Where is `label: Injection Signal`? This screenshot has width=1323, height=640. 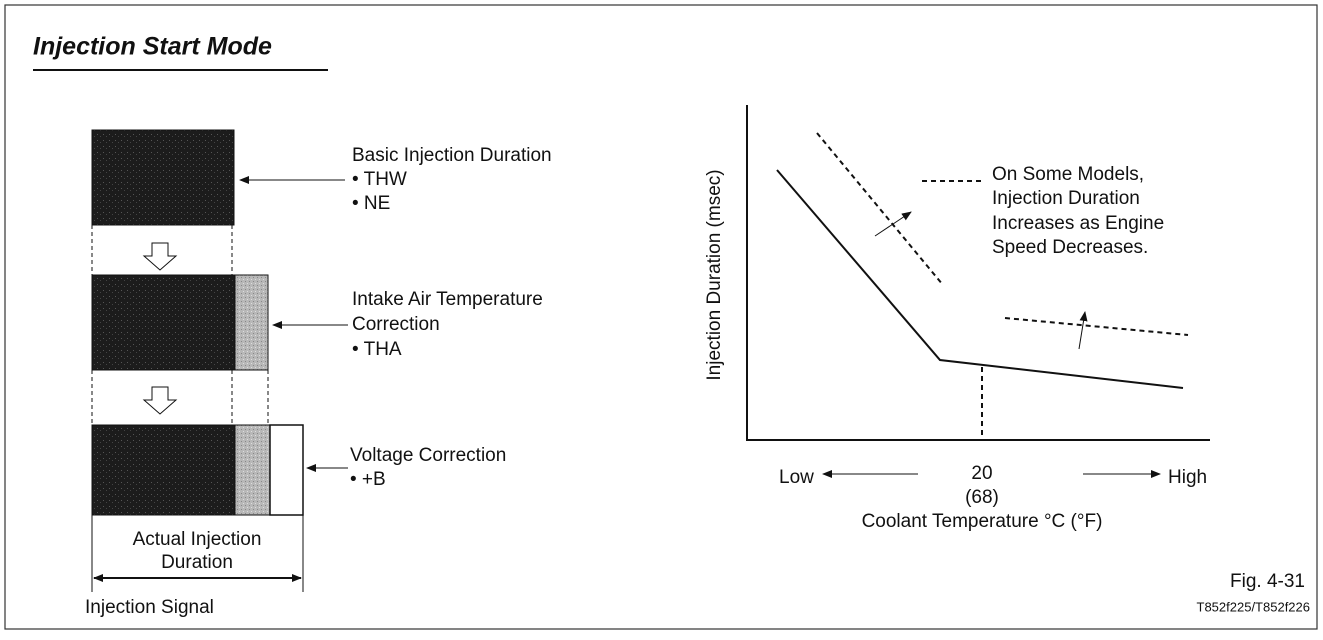 label: Injection Signal is located at coordinates (149, 607).